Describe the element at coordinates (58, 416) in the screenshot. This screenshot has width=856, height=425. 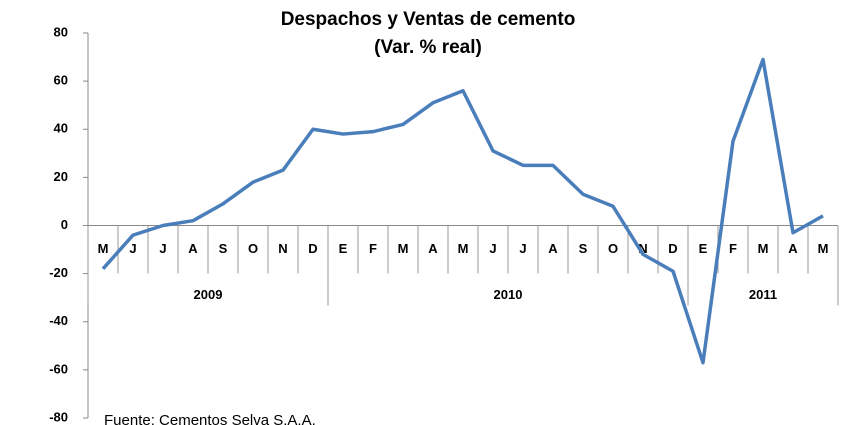
I see `y-tick-label: -80` at that location.